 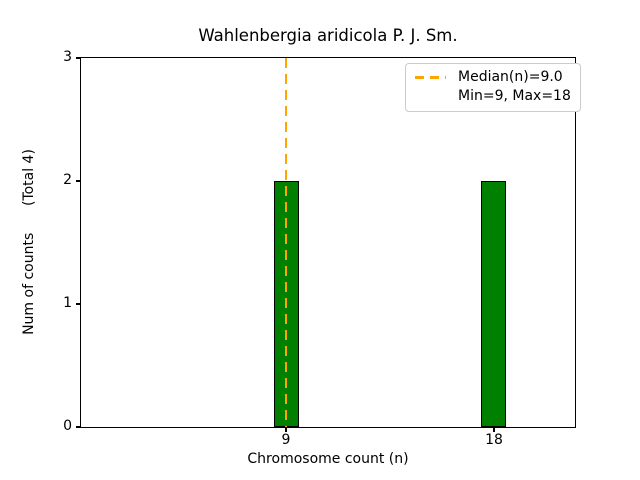 What do you see at coordinates (494, 440) in the screenshot?
I see `x-tick-label: 18` at bounding box center [494, 440].